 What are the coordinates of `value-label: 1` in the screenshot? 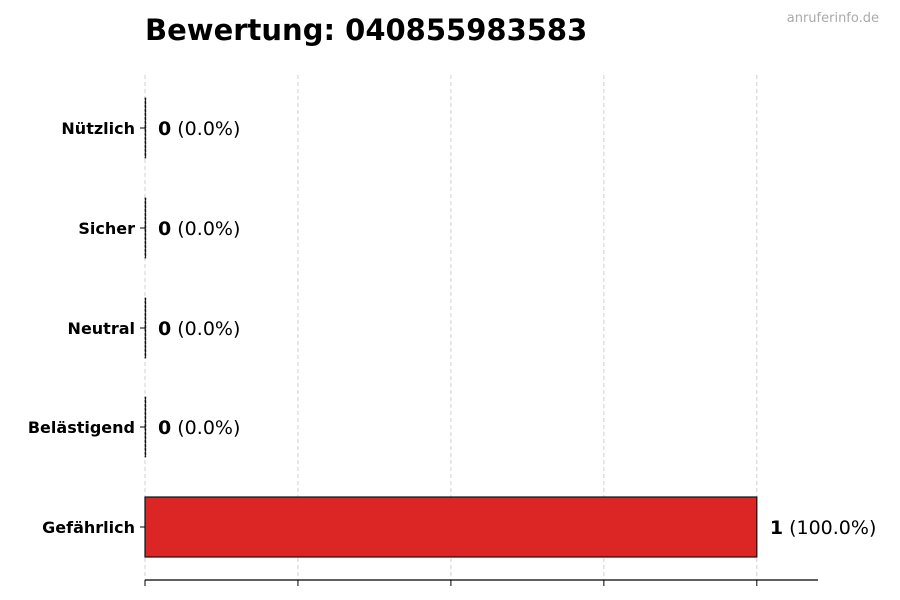 It's located at (776, 528).